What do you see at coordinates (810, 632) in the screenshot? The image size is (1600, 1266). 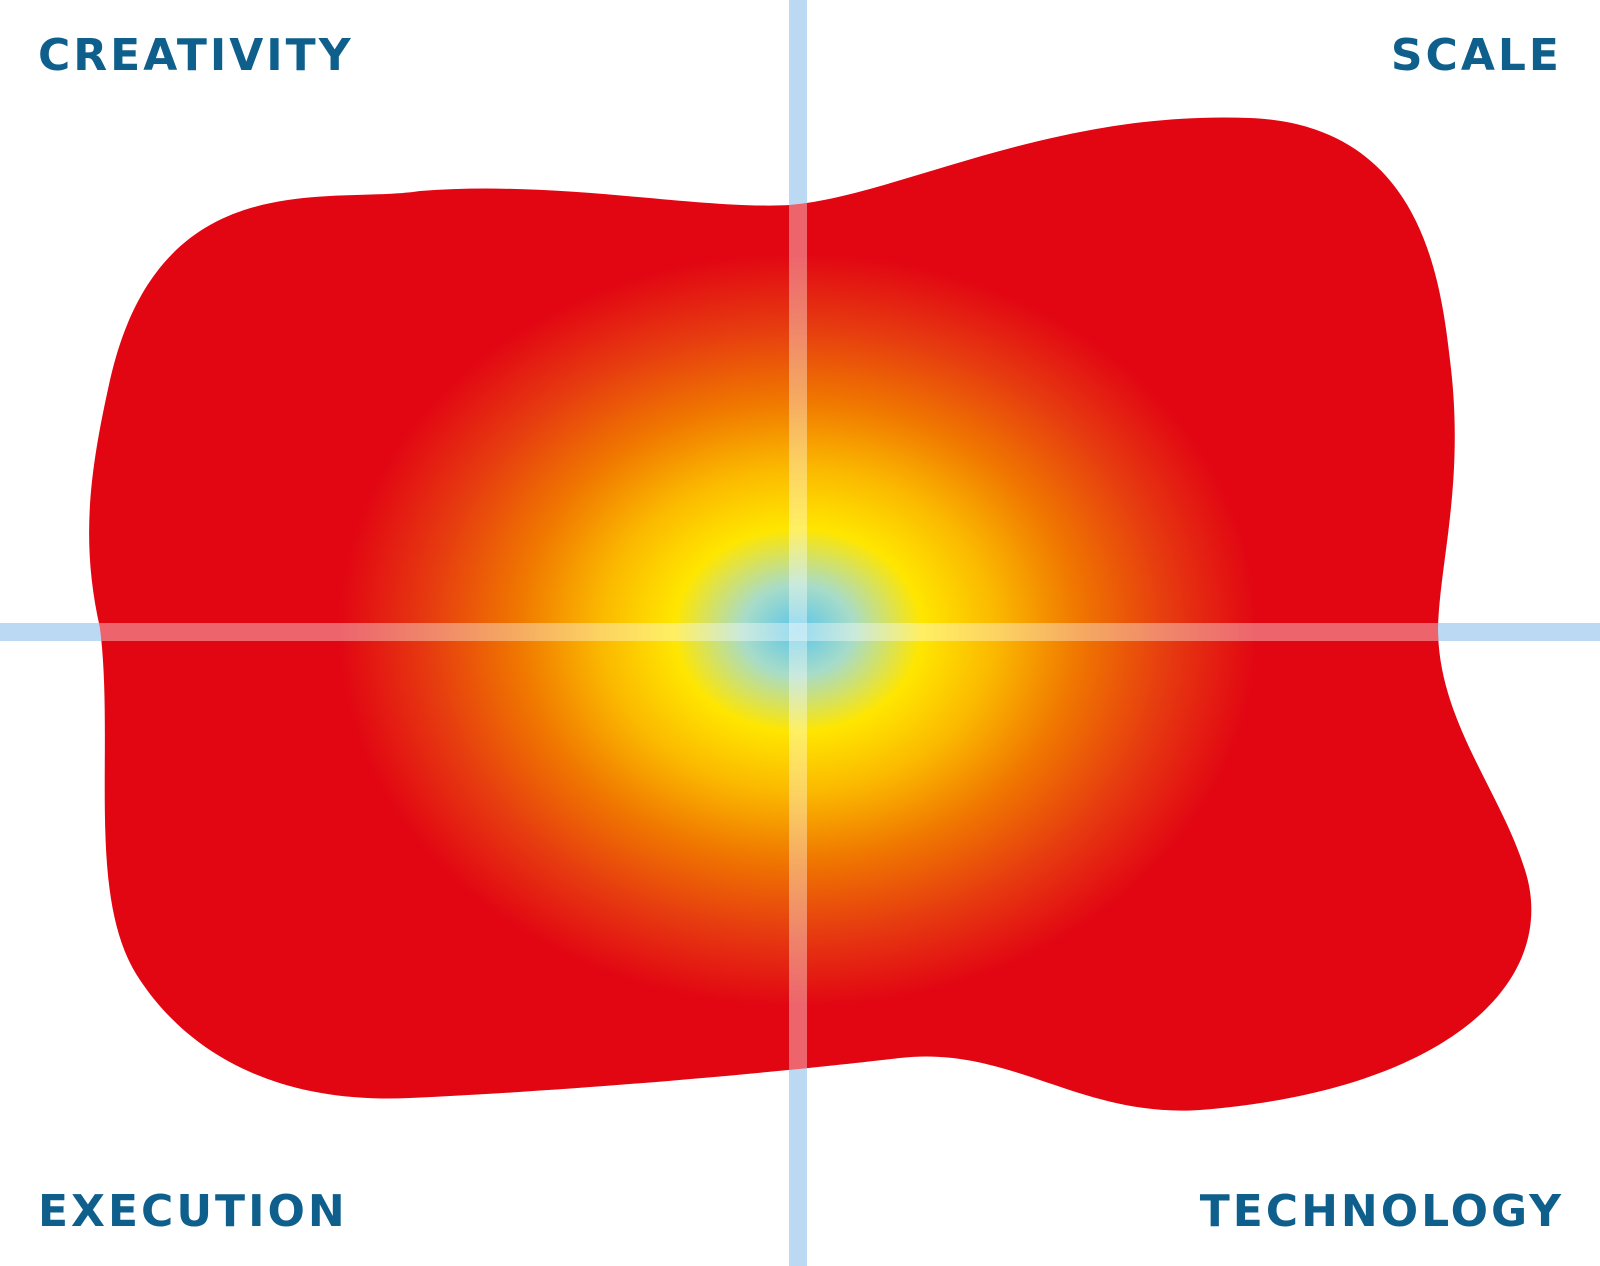 I see `horizontal-axis-overlay` at bounding box center [810, 632].